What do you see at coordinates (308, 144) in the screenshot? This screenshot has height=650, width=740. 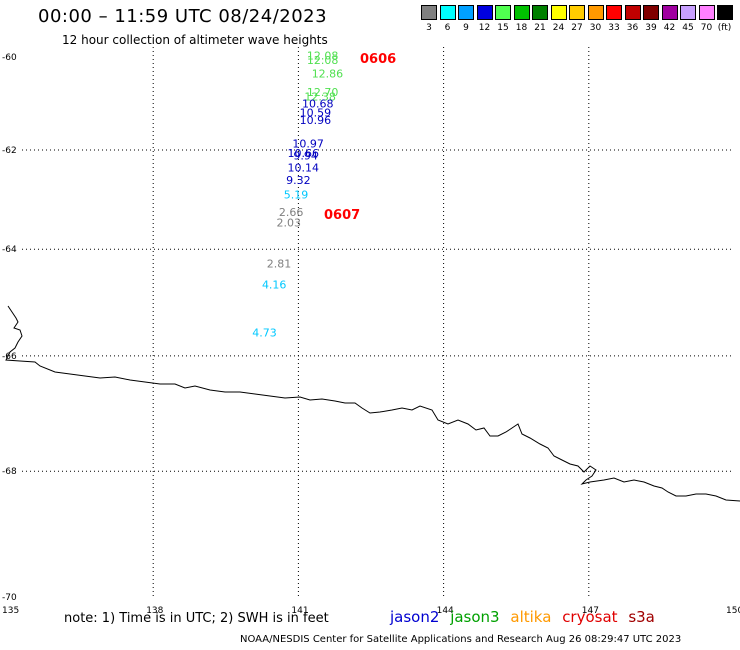 I see `wave-height-reading: 10.97` at bounding box center [308, 144].